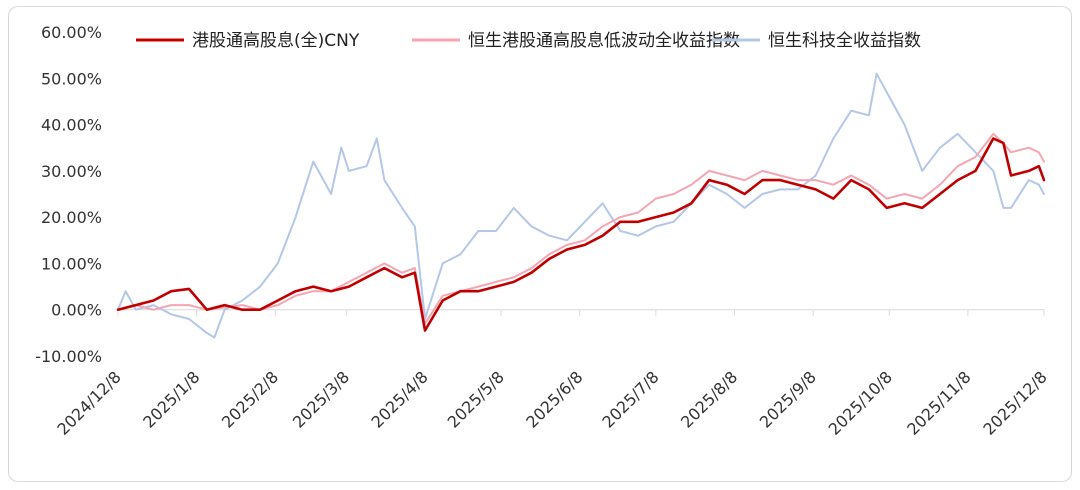  Describe the element at coordinates (844, 41) in the screenshot. I see `legend-label: 恒生科技全收益指数` at that location.